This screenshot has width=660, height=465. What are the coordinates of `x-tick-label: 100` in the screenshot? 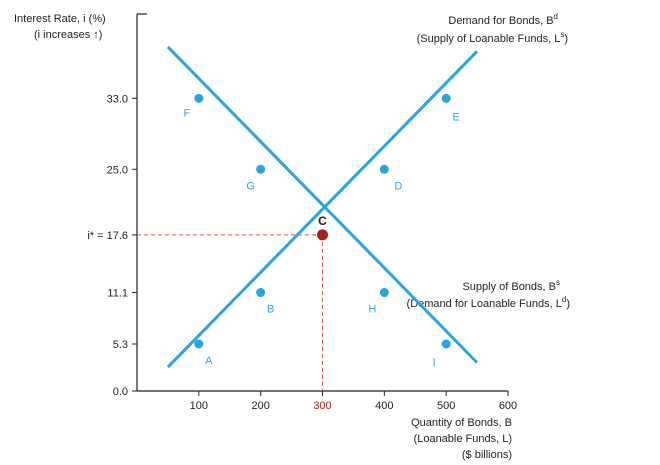 It's located at (199, 406).